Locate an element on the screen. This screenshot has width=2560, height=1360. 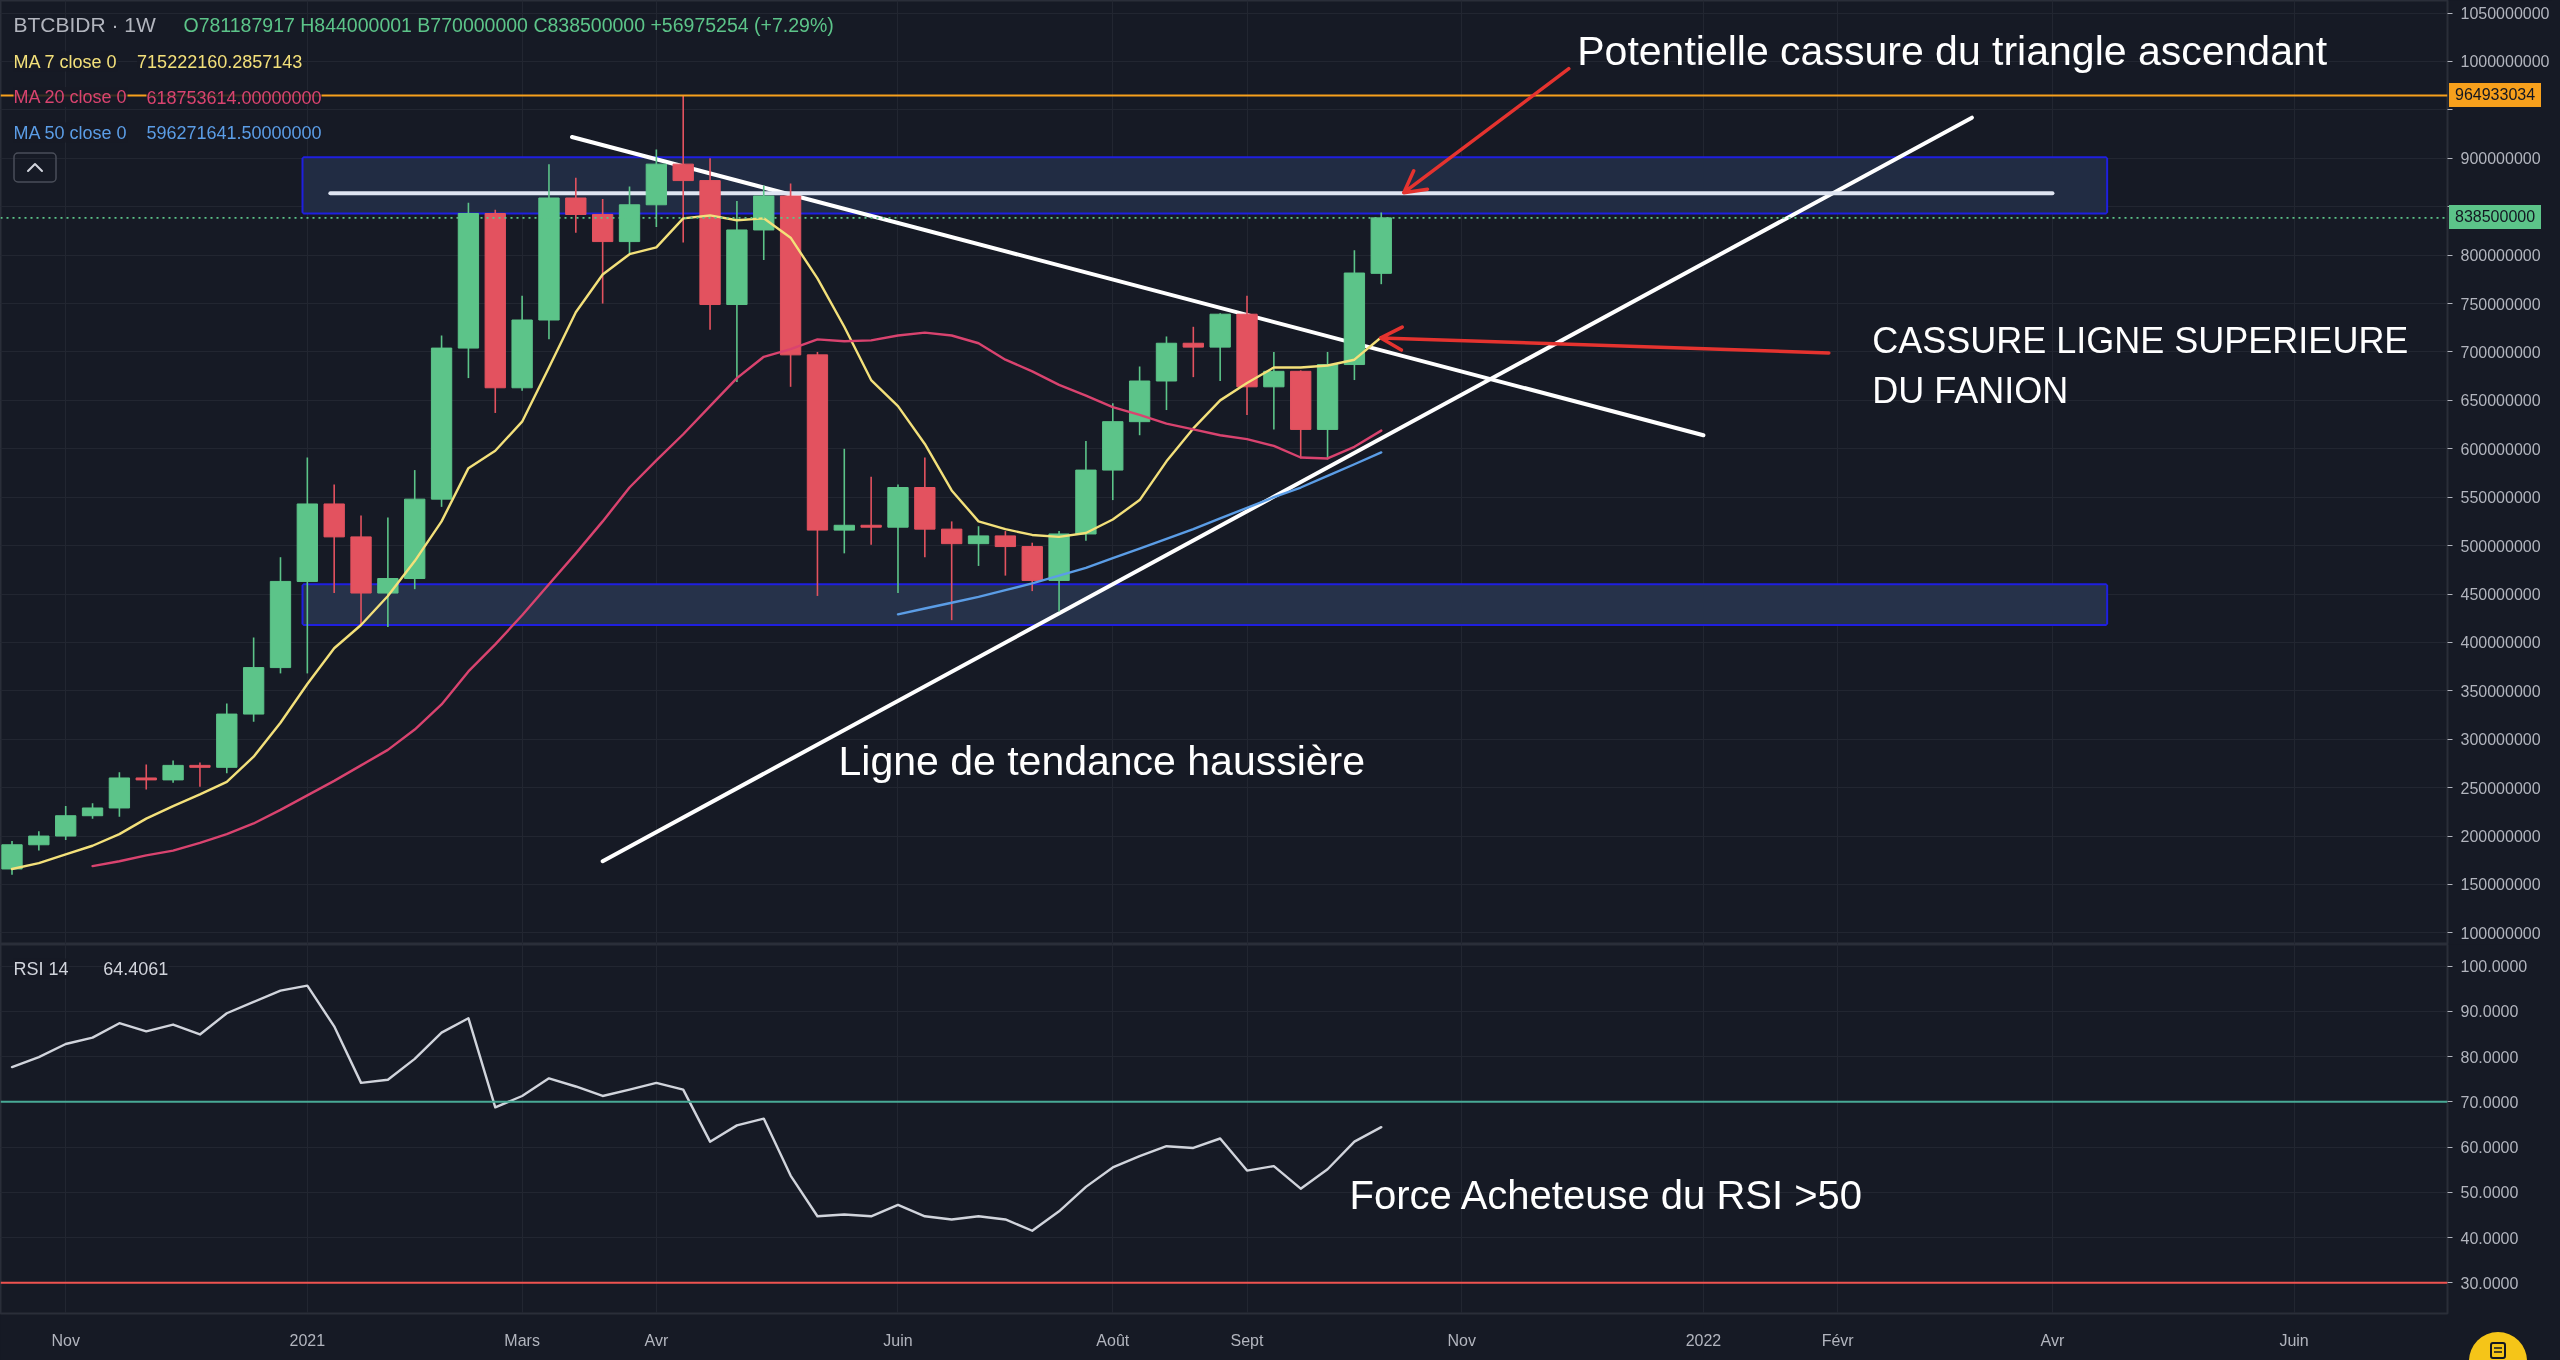
y-tick-label: 1000000000 is located at coordinates (2505, 62).